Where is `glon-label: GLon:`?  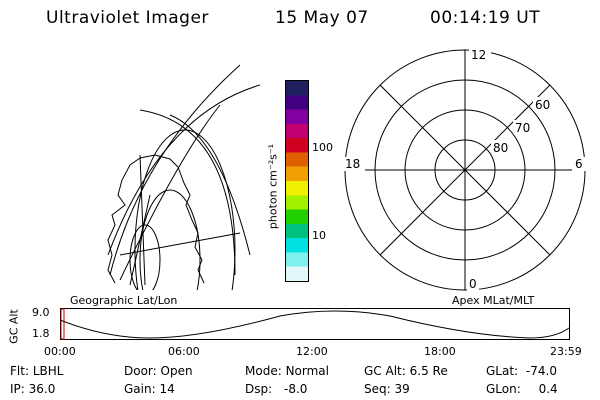
glon-label: GLon: is located at coordinates (503, 389).